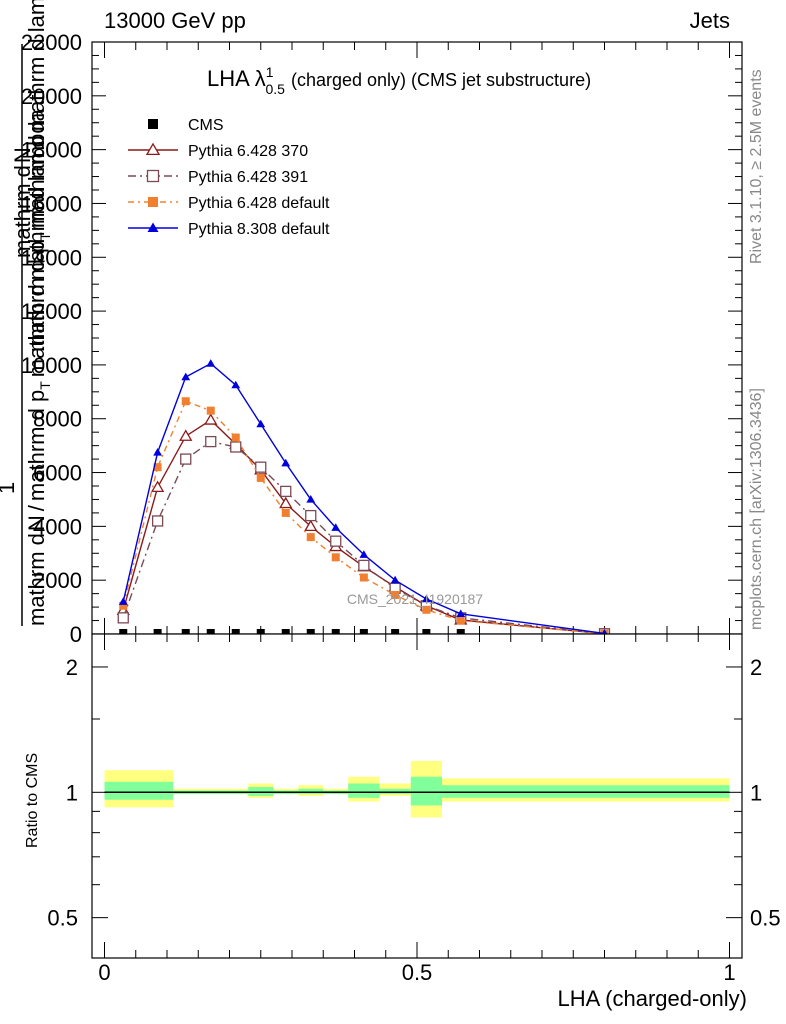  What do you see at coordinates (363, 517) in the screenshot?
I see `series-line` at bounding box center [363, 517].